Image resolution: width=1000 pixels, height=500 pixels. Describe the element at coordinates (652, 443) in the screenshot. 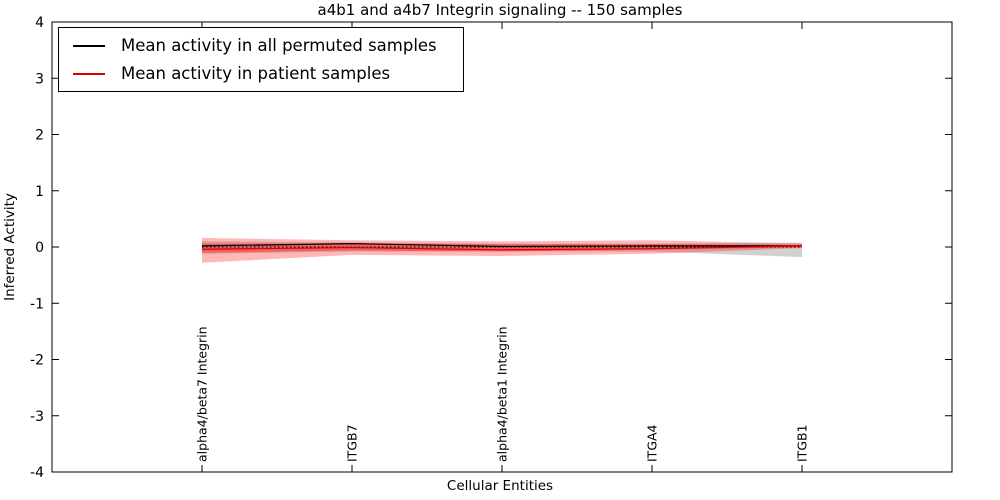

I see `x-tick-label: ITGA4` at that location.